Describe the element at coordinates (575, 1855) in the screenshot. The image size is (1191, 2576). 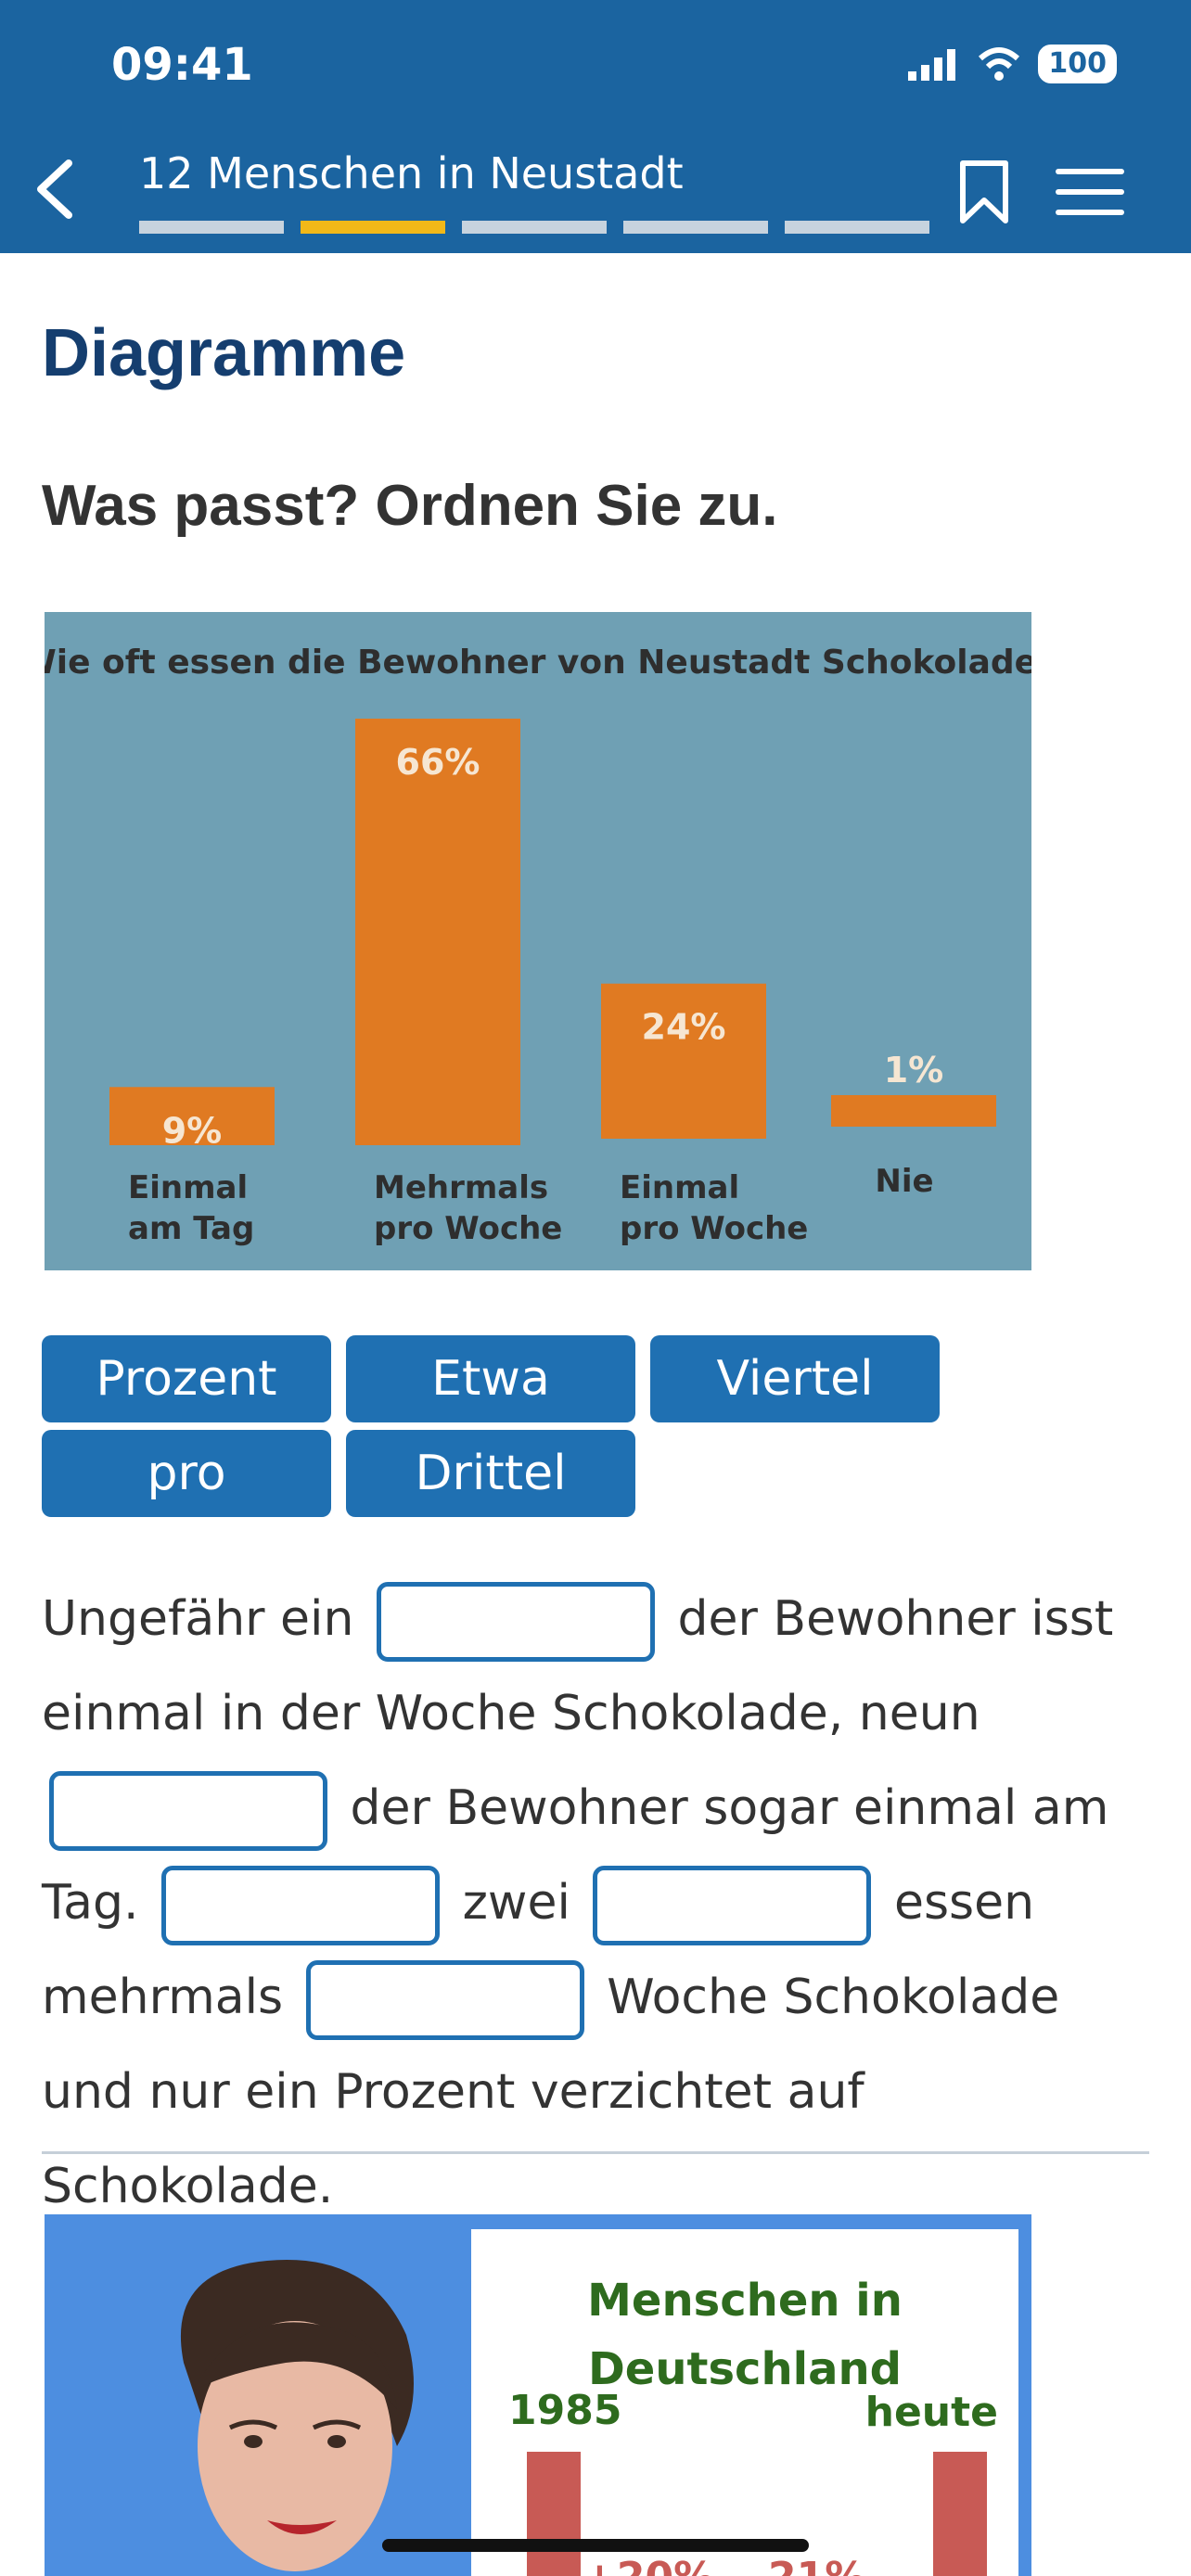
I see `cloze-text-part: der Bewohner sogar einmal am Tag.` at that location.